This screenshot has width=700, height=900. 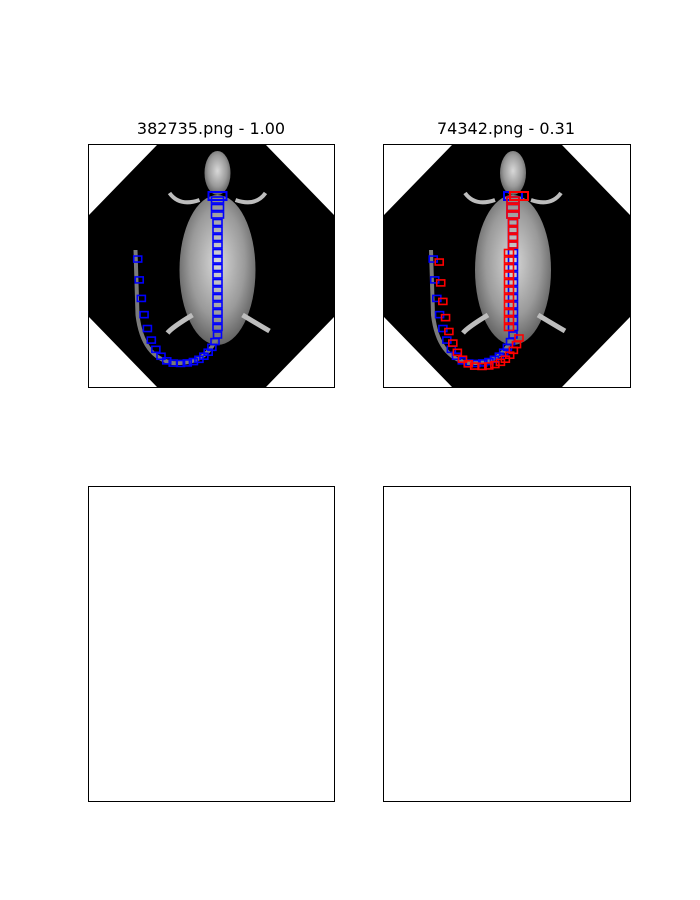 What do you see at coordinates (211, 128) in the screenshot?
I see `panel-1-title: 382735.png - 1.00` at bounding box center [211, 128].